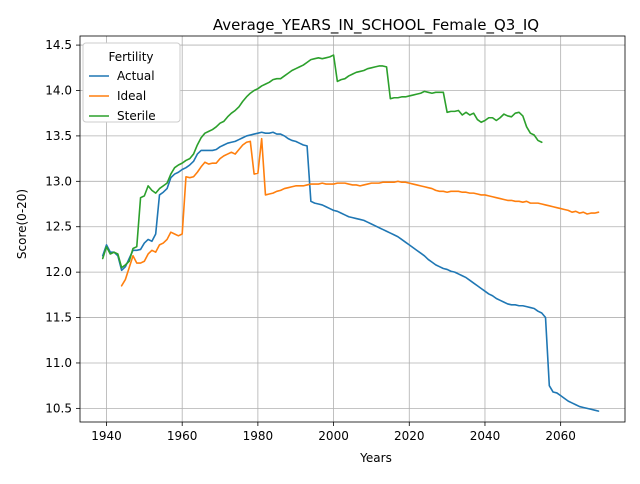 Image resolution: width=640 pixels, height=484 pixels. Describe the element at coordinates (22, 224) in the screenshot. I see `y-axis-label: Score(0-20)` at that location.